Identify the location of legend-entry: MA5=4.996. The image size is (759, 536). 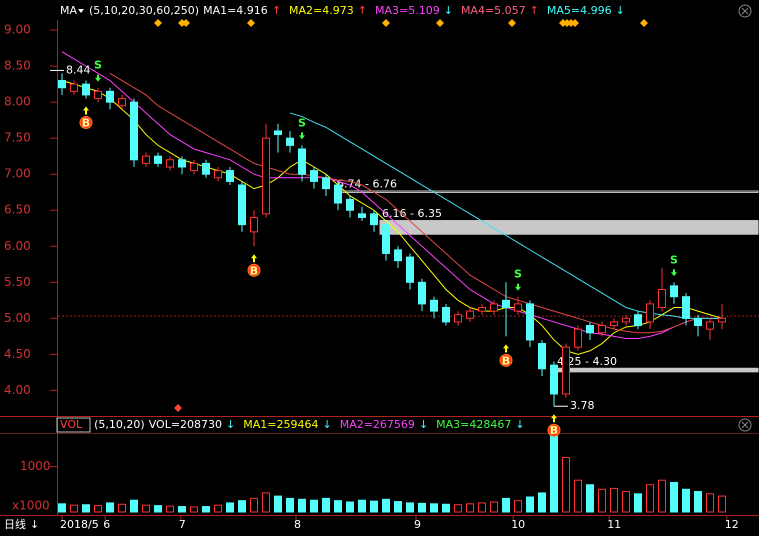
(579, 10).